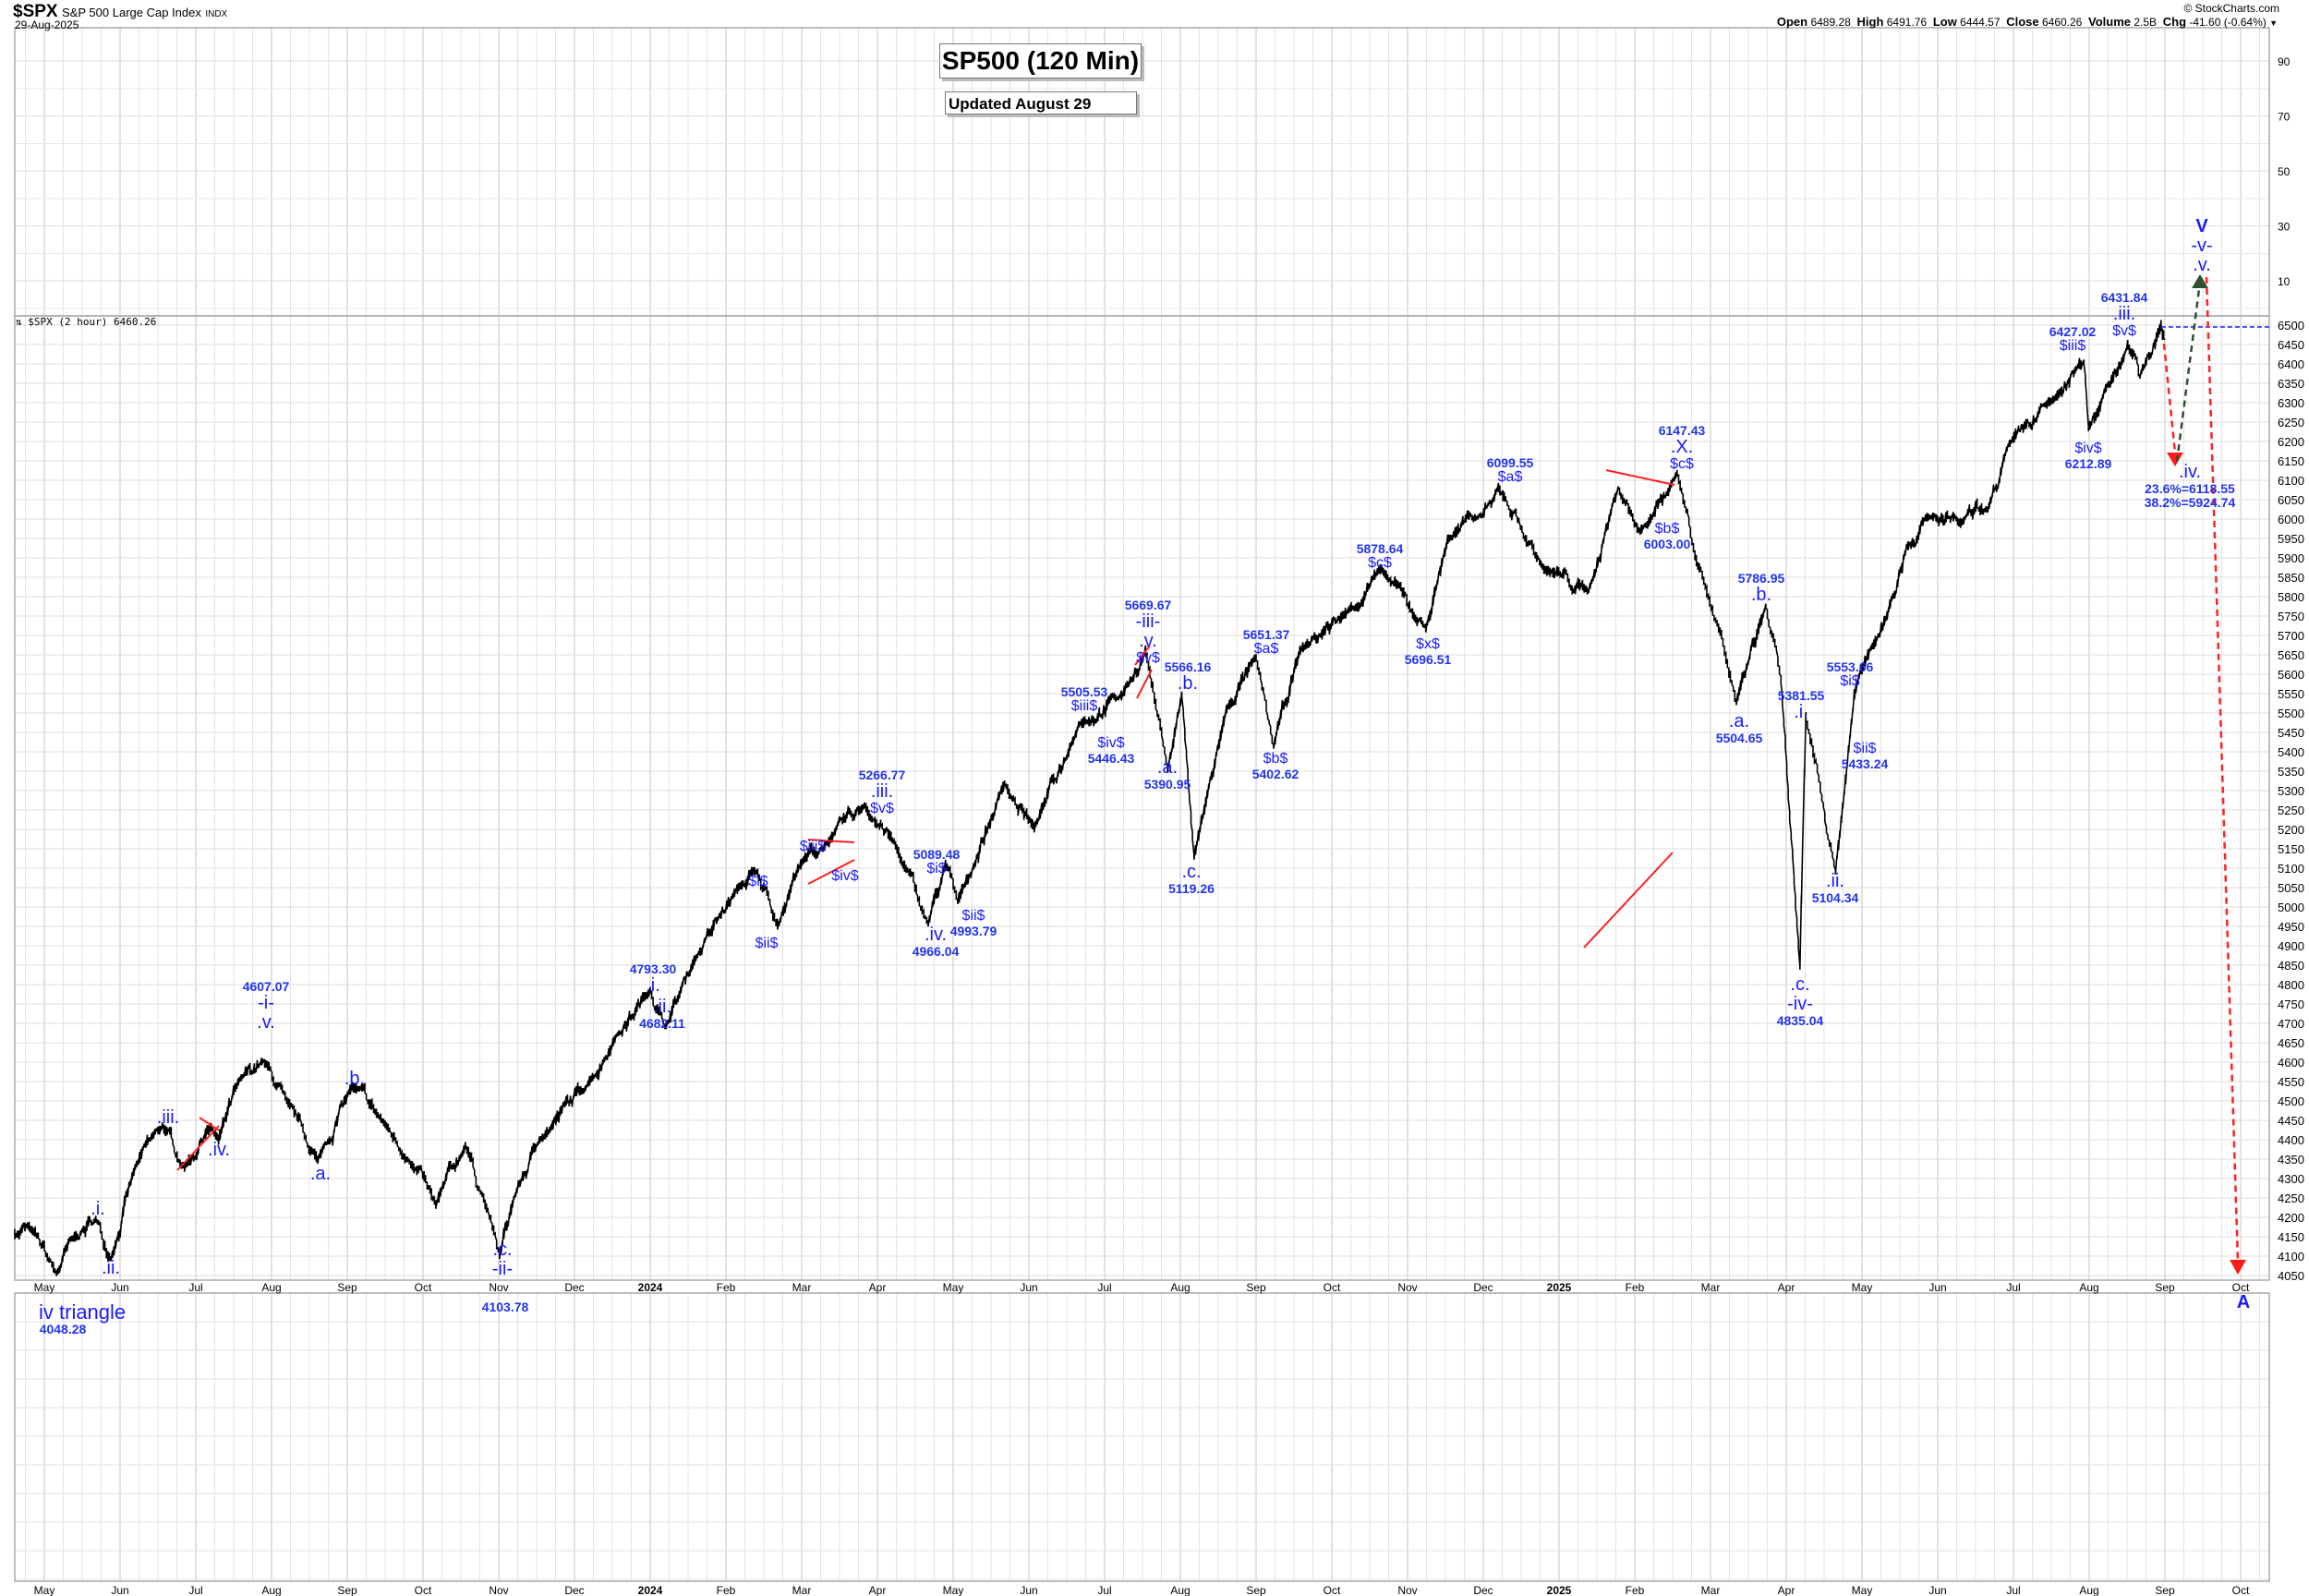 This screenshot has width=2309, height=1596. What do you see at coordinates (2110, 22) in the screenshot?
I see `volume-label: Volume` at bounding box center [2110, 22].